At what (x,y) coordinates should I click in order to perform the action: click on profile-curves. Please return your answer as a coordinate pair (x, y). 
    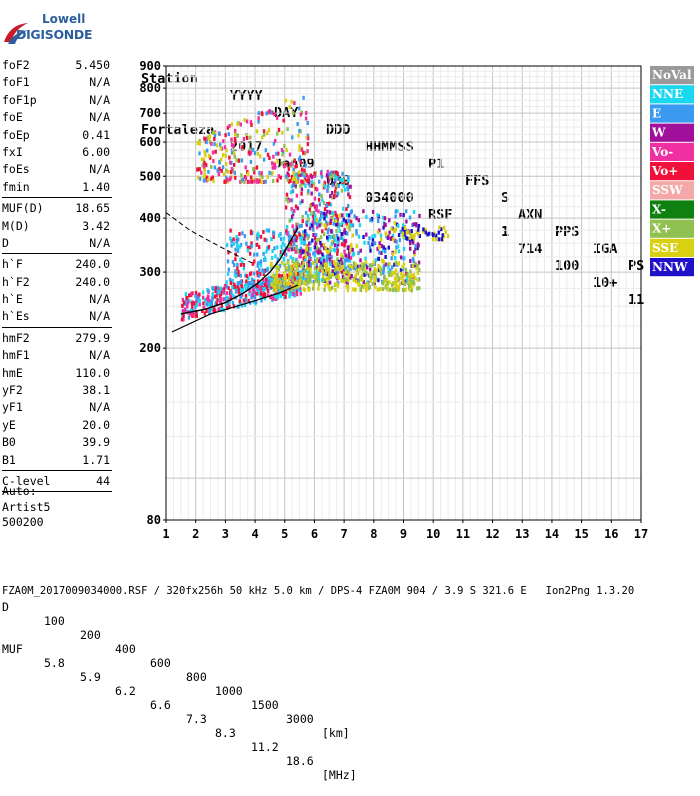
    Looking at the image, I should click on (232, 272).